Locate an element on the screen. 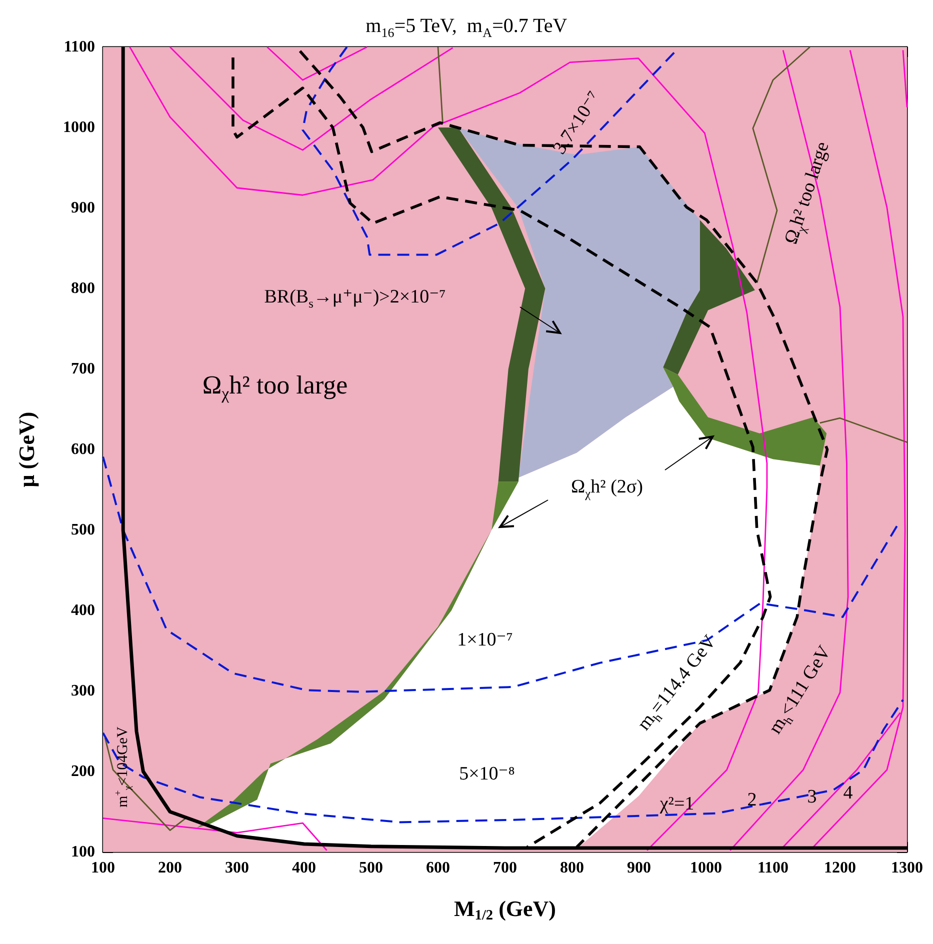 This screenshot has width=933, height=944. y-tick-label: 800 is located at coordinates (83, 288).